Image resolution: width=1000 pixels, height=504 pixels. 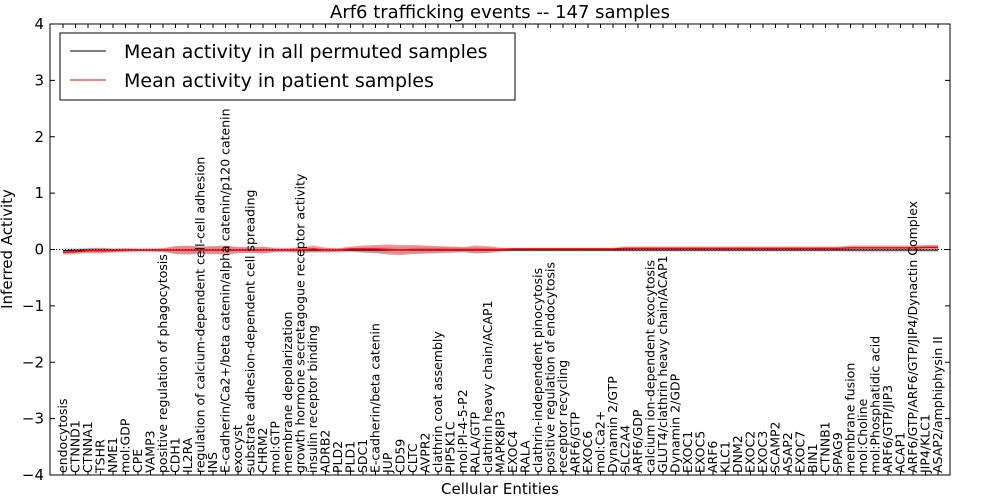 What do you see at coordinates (39, 24) in the screenshot?
I see `y-tick-label: 4` at bounding box center [39, 24].